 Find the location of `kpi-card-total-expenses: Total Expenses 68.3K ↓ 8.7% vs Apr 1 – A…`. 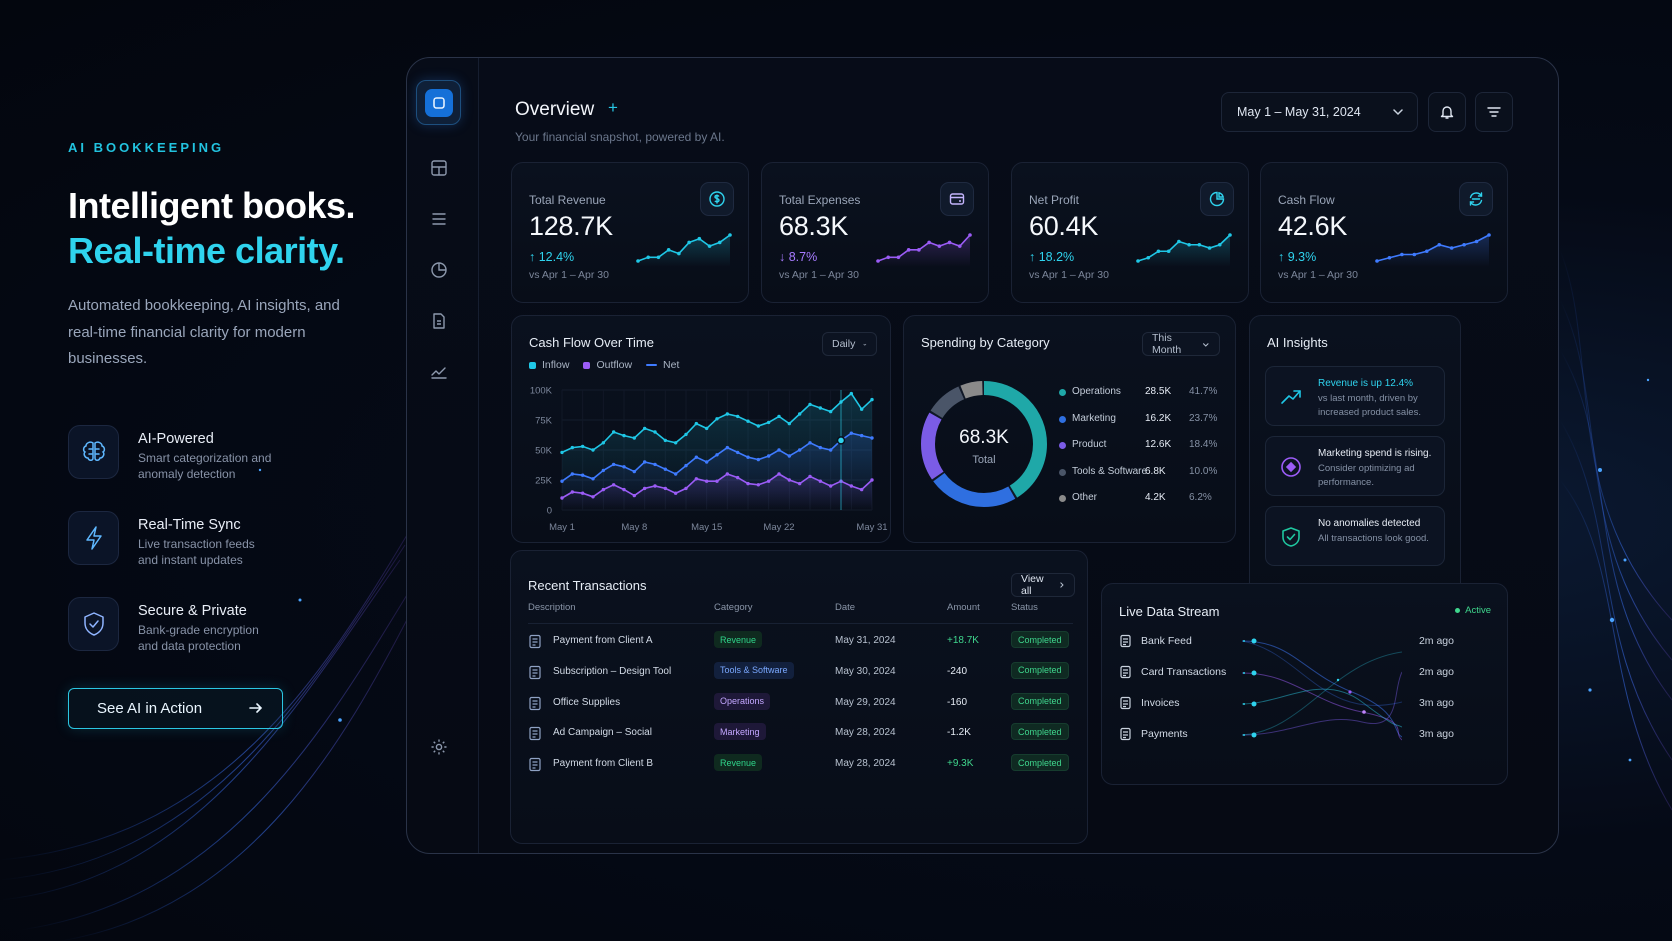

kpi-card-total-expenses: Total Expenses 68.3K ↓ 8.7% vs Apr 1 – A… is located at coordinates (875, 232).